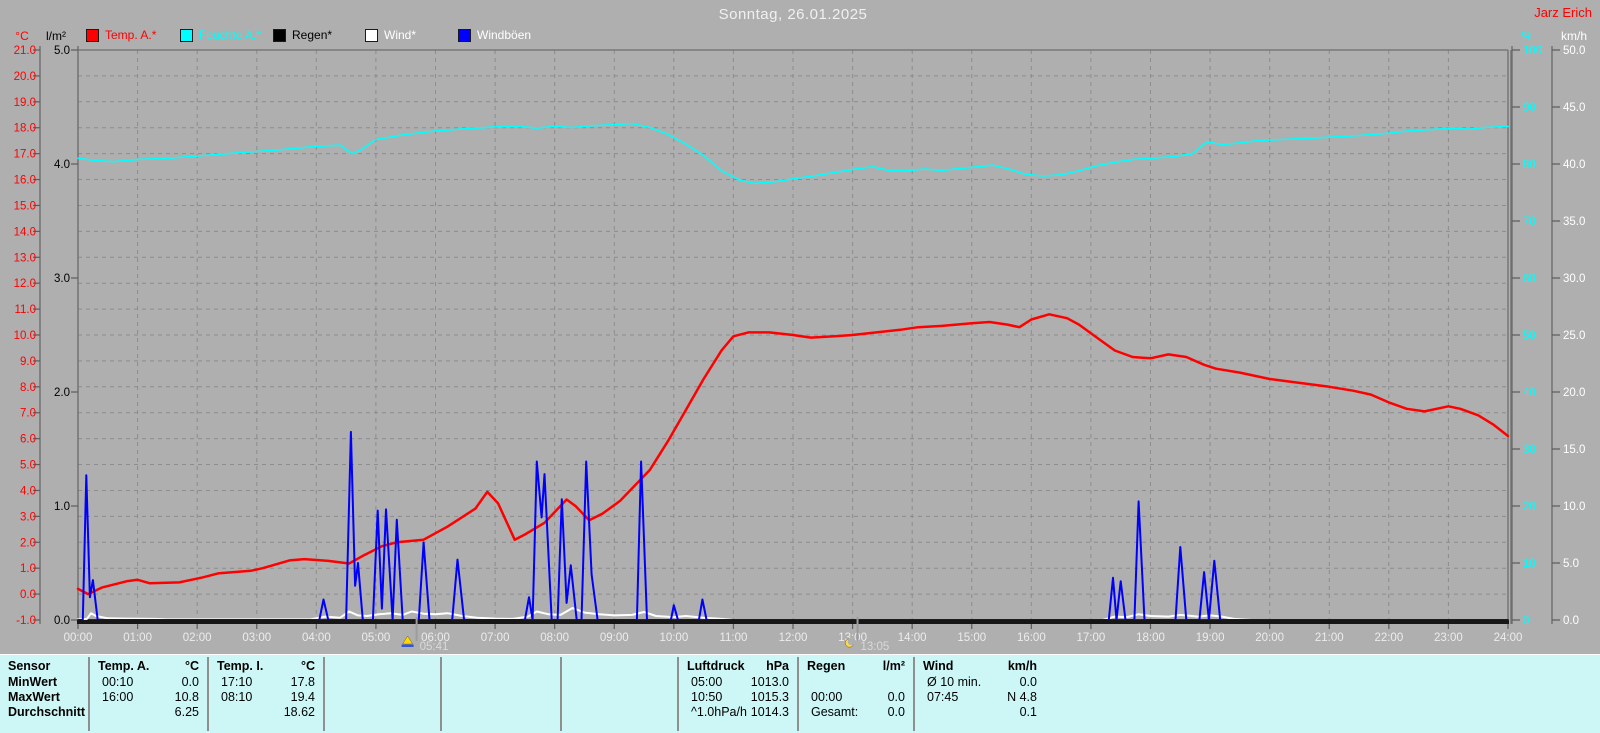 This screenshot has height=733, width=1600. What do you see at coordinates (1574, 222) in the screenshot?
I see `y-tick-label-wind: 35.0` at bounding box center [1574, 222].